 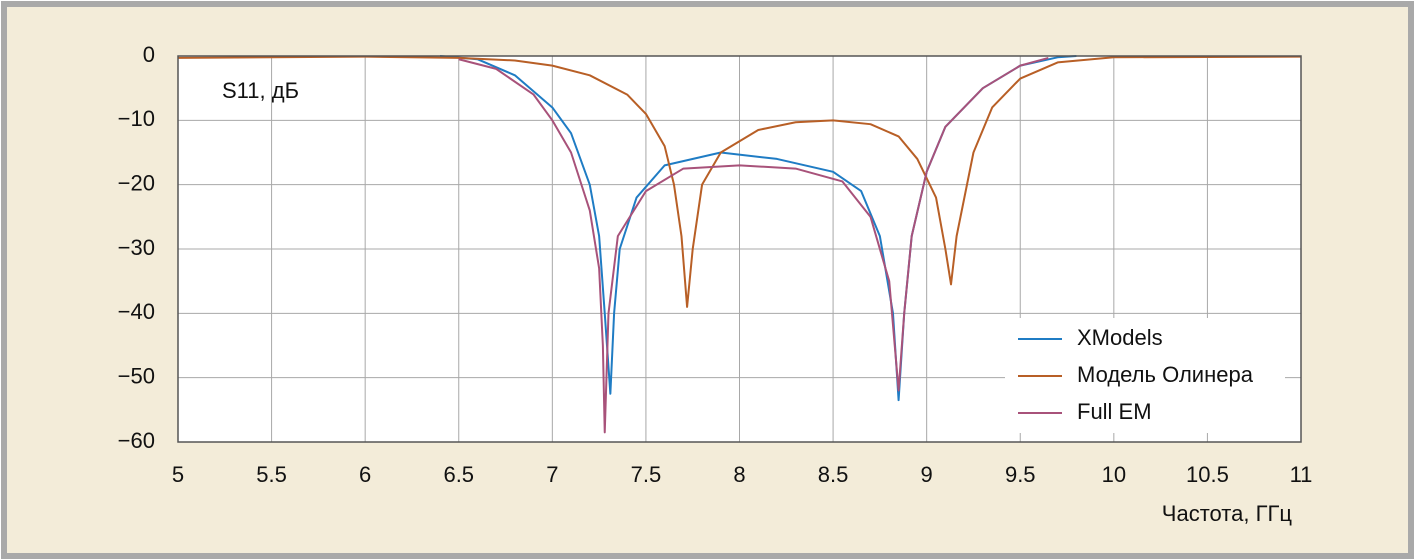 I want to click on x-tick-label: 7.5, so click(x=646, y=474).